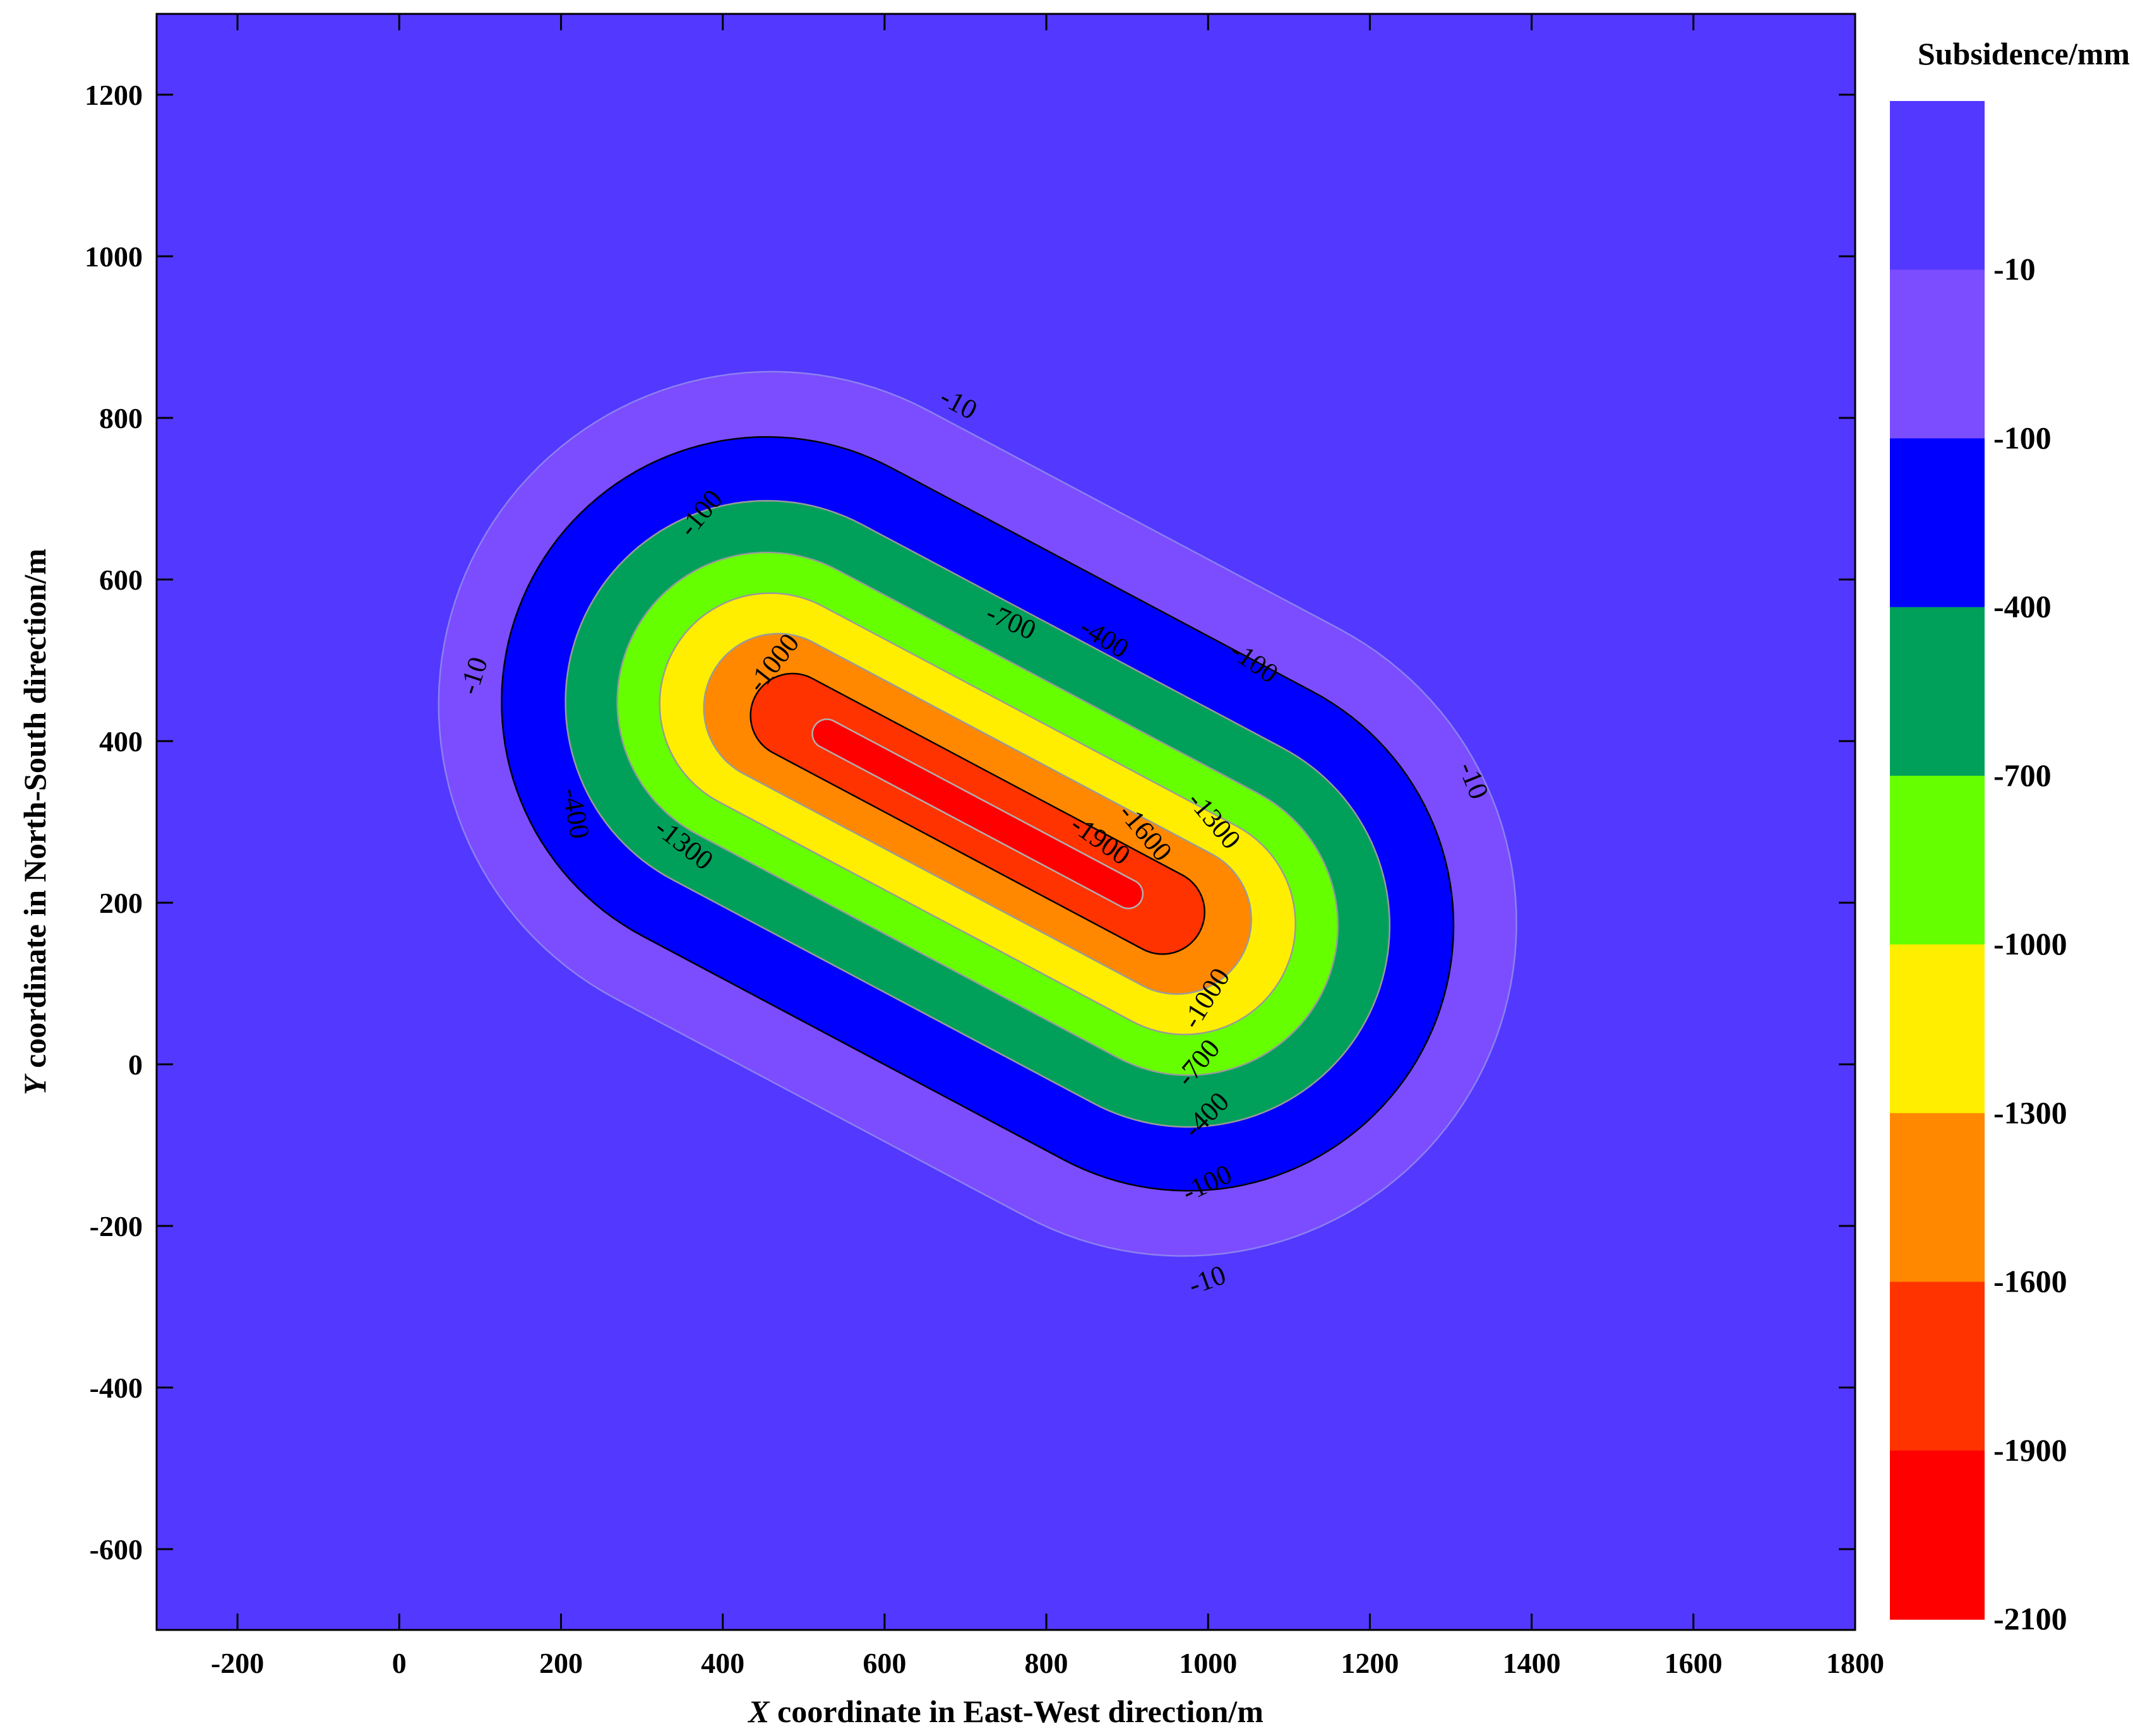 The image size is (2133, 1736). Describe the element at coordinates (561, 1663) in the screenshot. I see `x-tick-label: 200` at that location.